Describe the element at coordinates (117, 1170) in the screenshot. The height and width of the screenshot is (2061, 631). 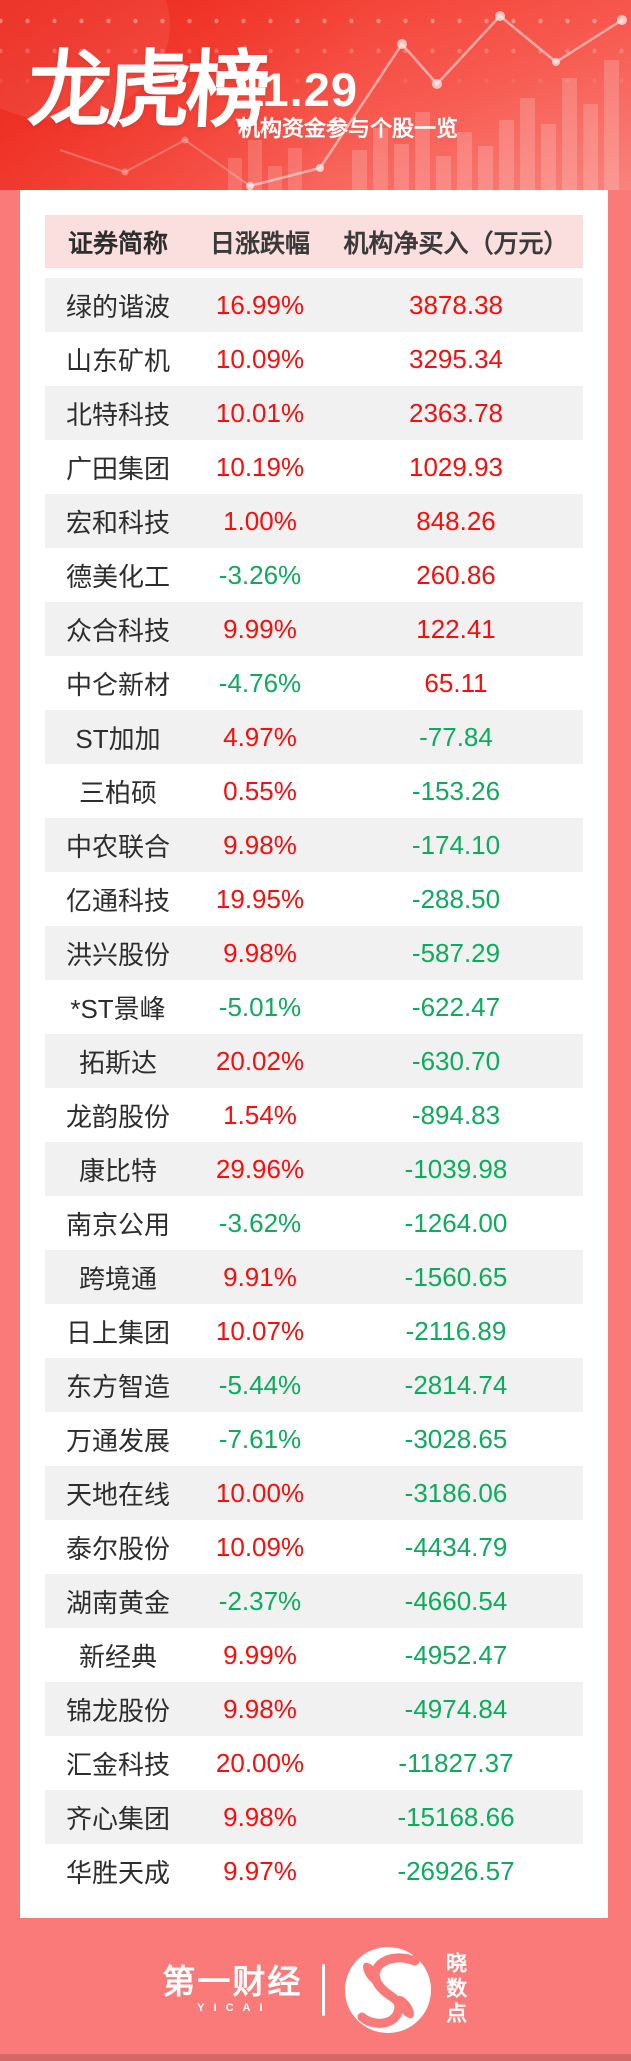
I see `stock-name-cell: 康比特` at that location.